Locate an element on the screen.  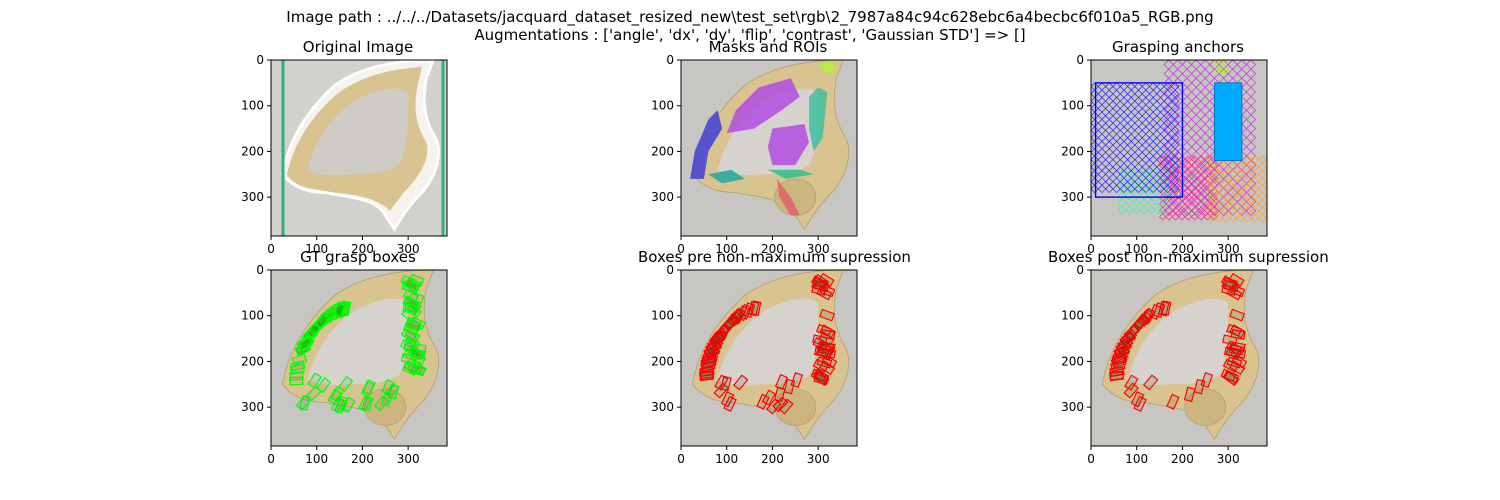
anchors-lime is located at coordinates (1221, 67).